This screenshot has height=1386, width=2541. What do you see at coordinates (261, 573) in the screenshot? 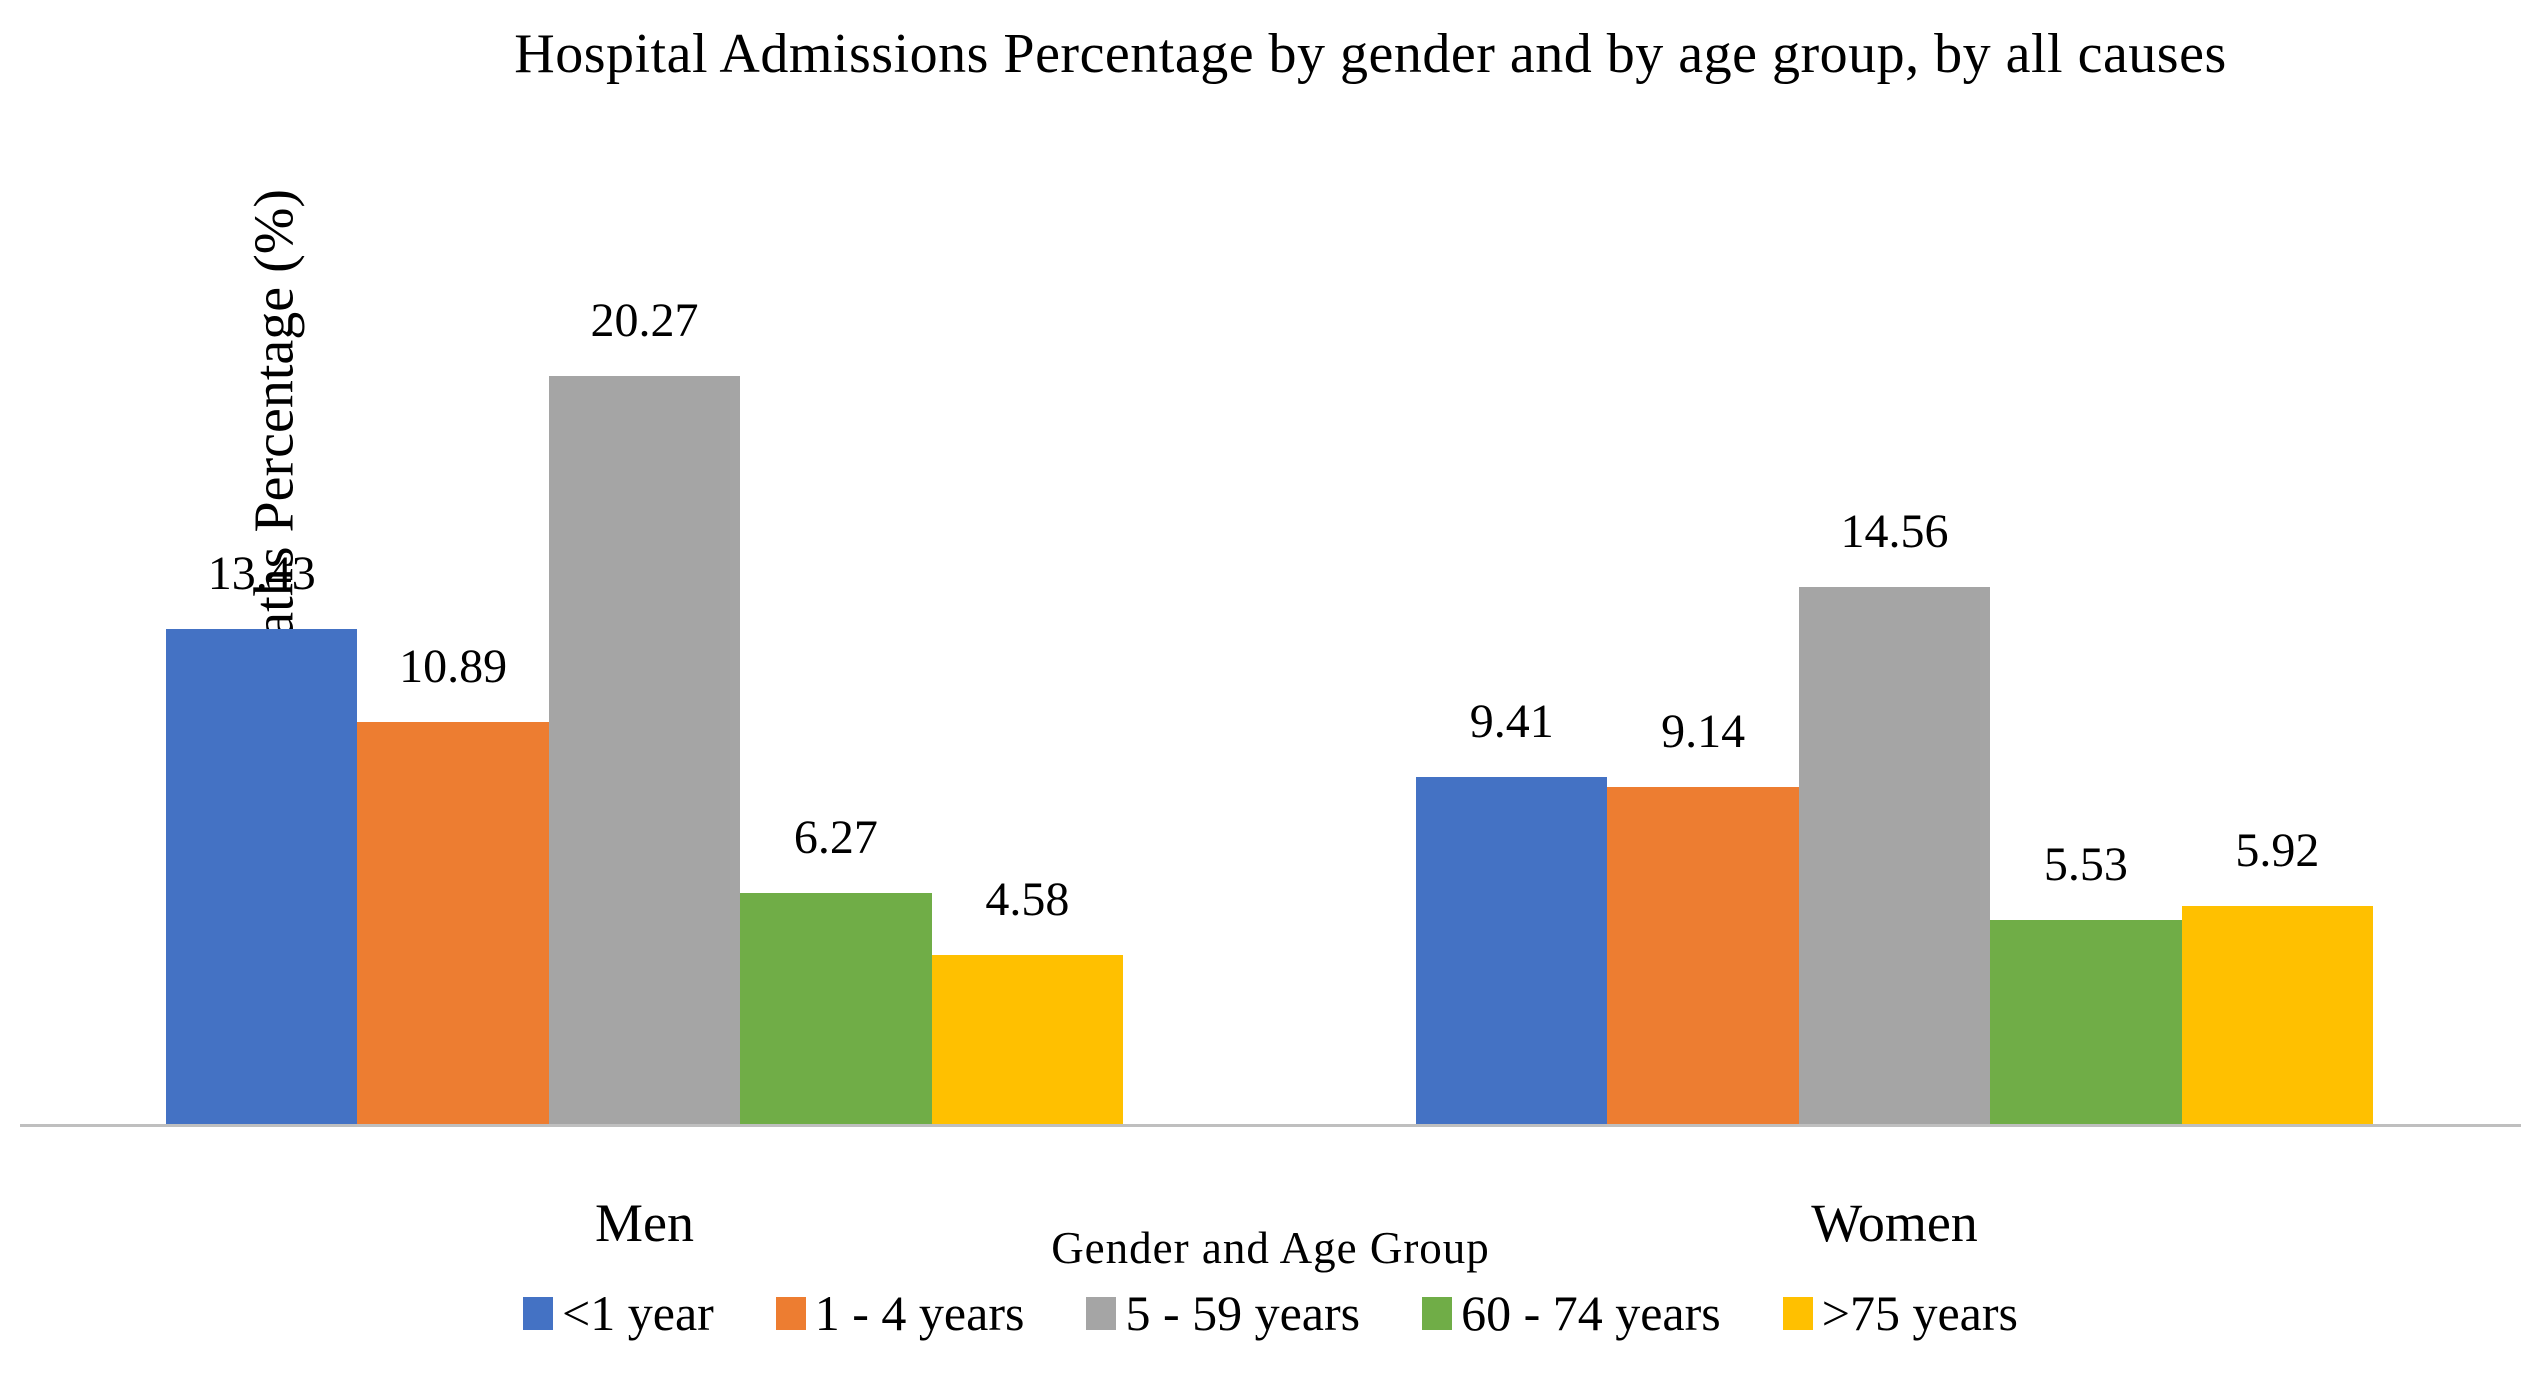
I see `bar-value-label: 13.43` at bounding box center [261, 573].